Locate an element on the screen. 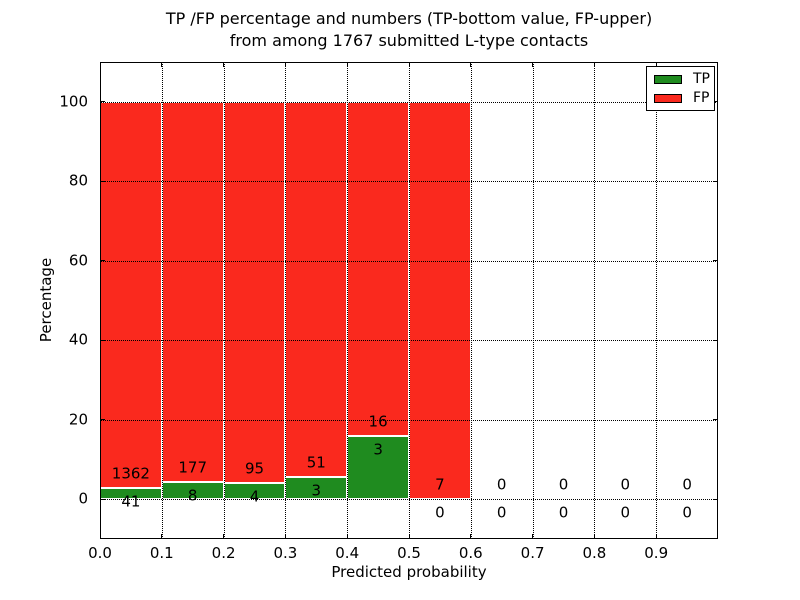 This screenshot has width=800, height=600. x-tick-label: 0.8 is located at coordinates (594, 553).